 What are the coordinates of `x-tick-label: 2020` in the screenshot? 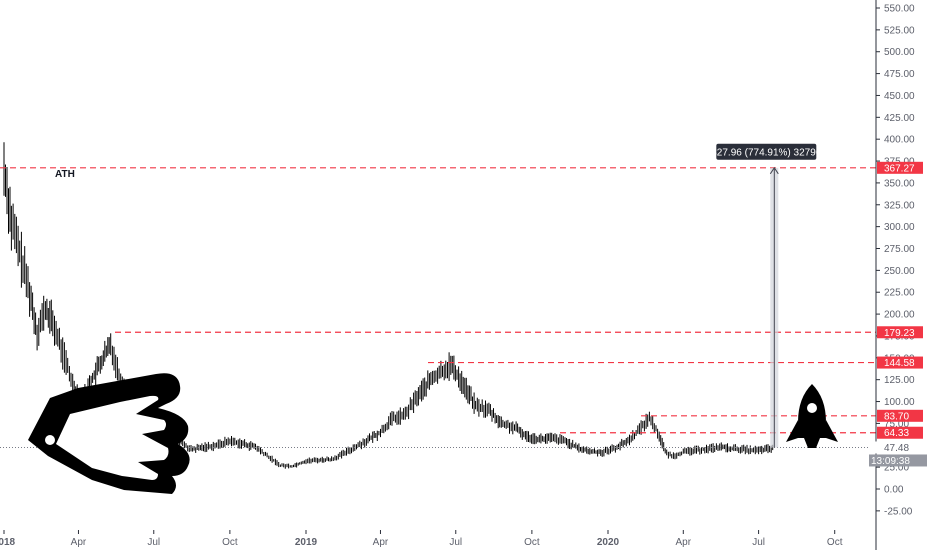 It's located at (608, 542).